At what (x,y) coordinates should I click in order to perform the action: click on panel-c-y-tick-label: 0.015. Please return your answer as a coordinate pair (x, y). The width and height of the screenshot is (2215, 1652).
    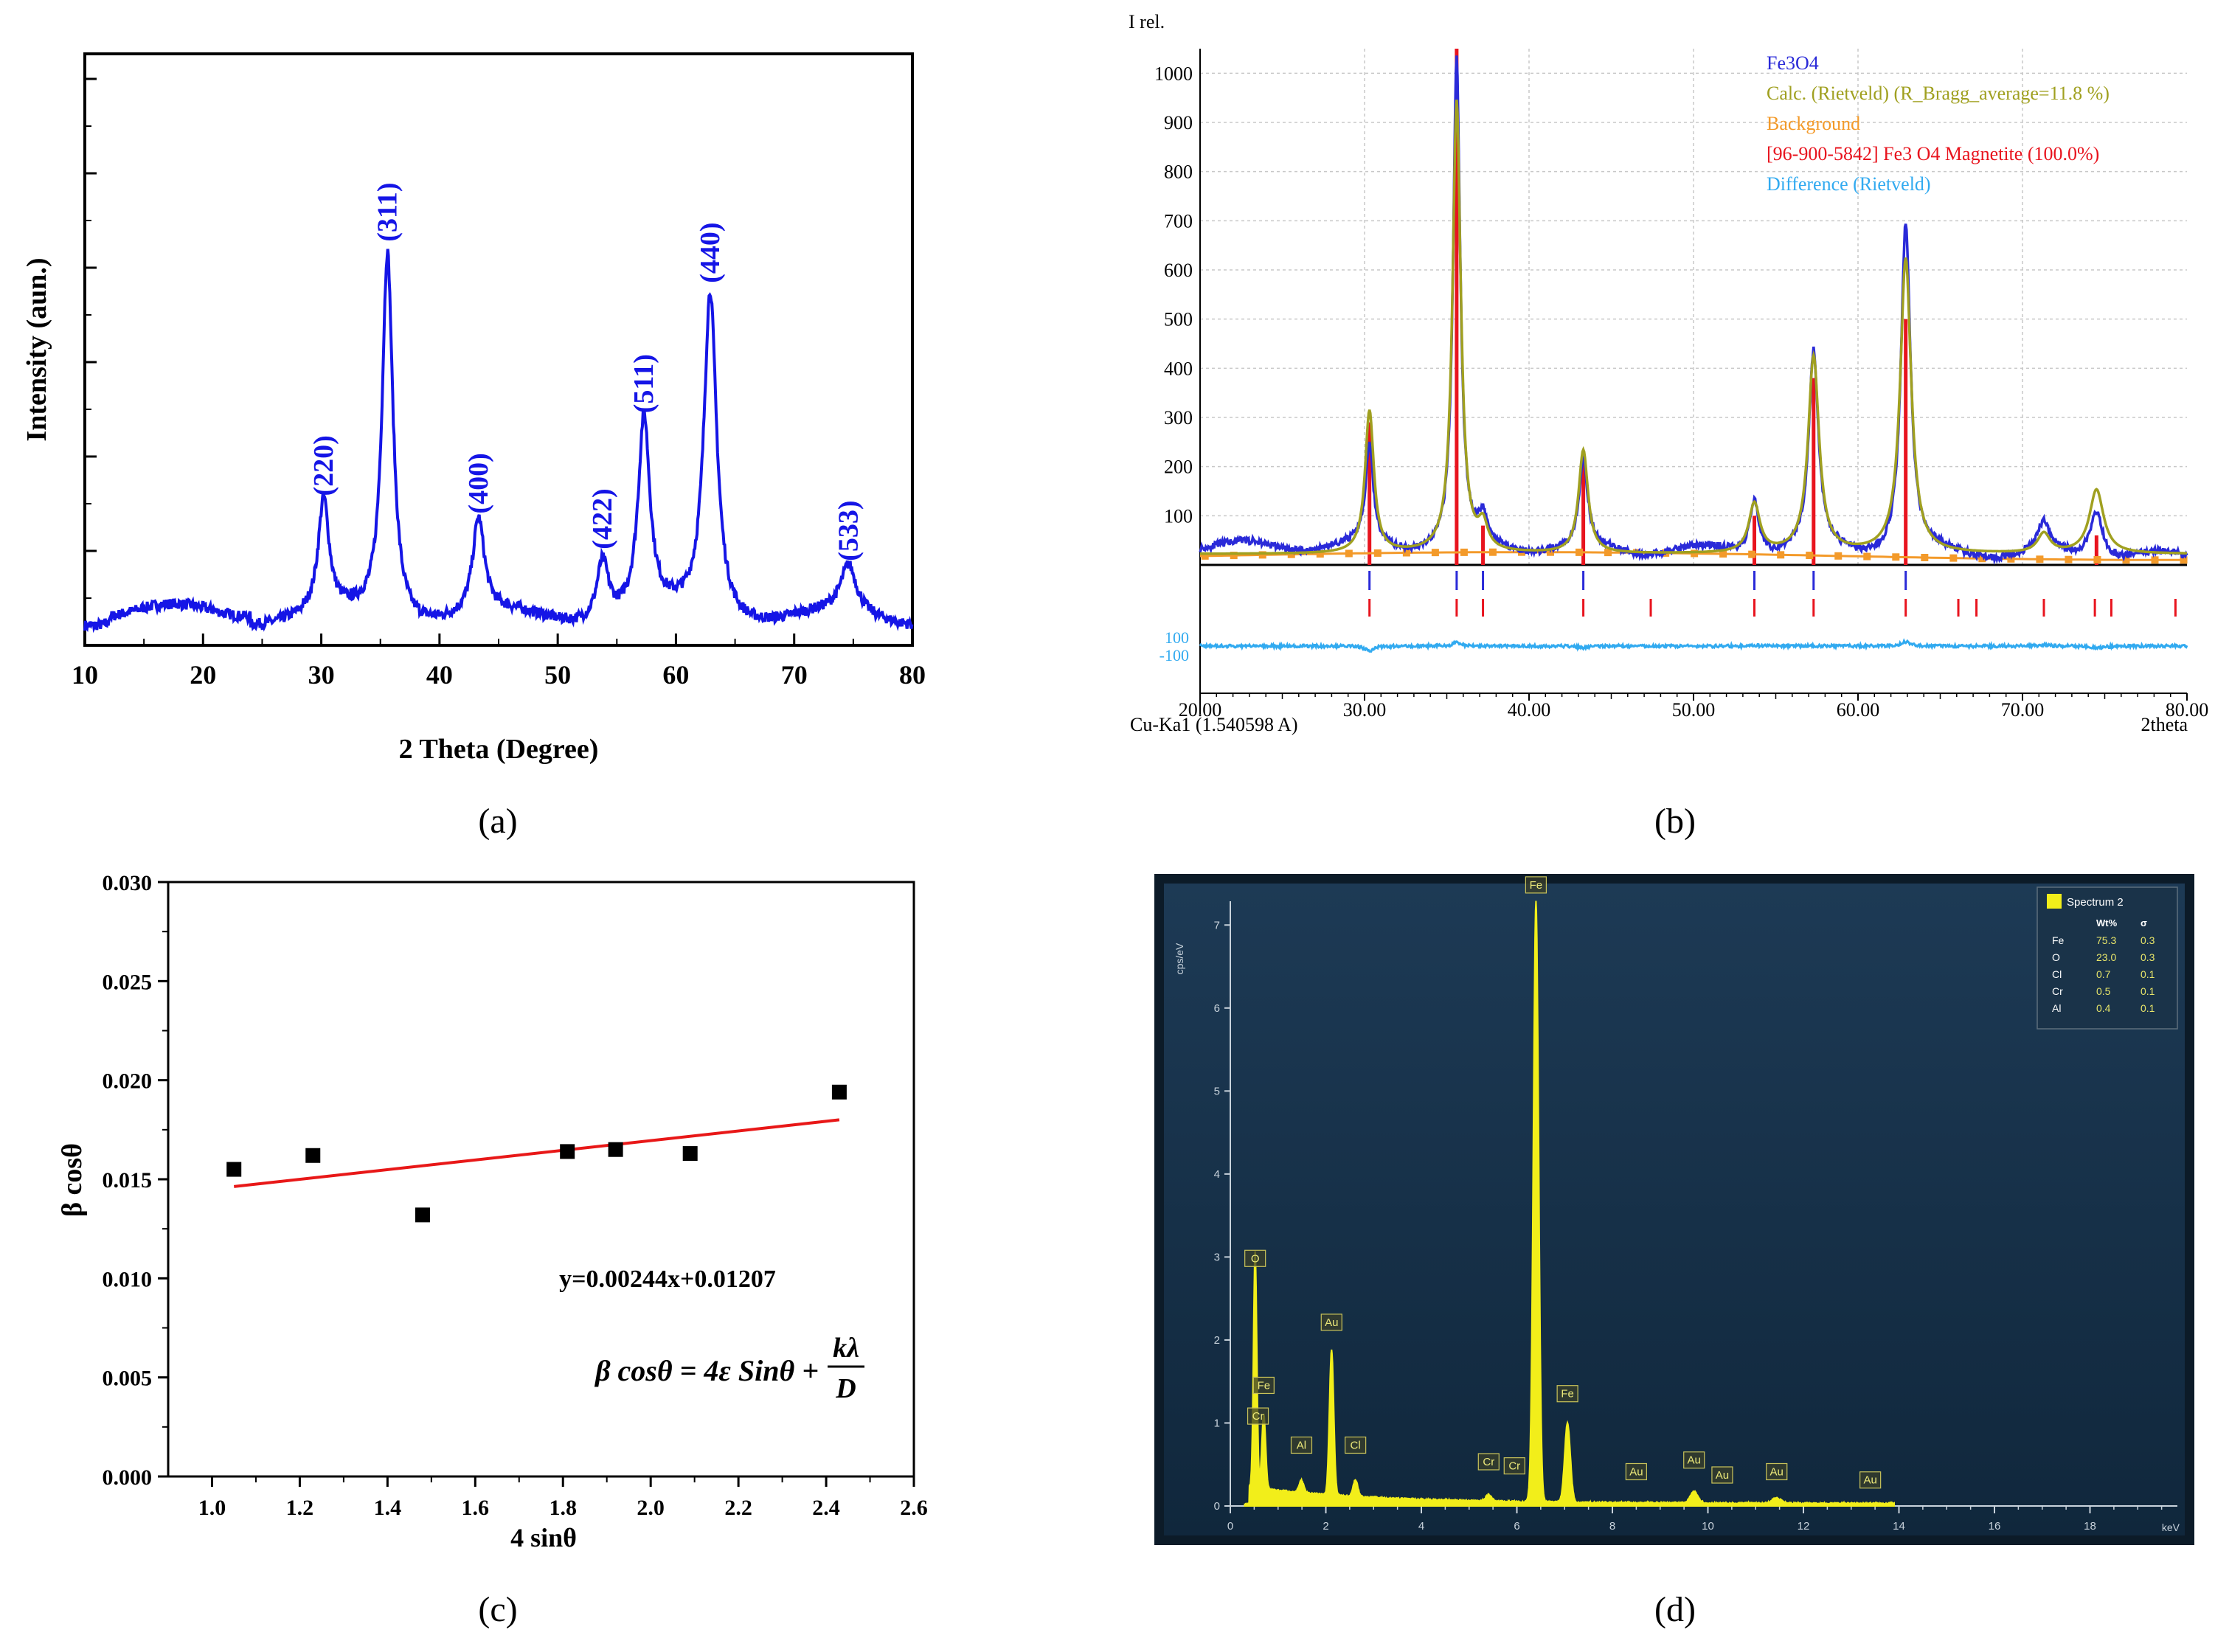
    Looking at the image, I should click on (128, 1180).